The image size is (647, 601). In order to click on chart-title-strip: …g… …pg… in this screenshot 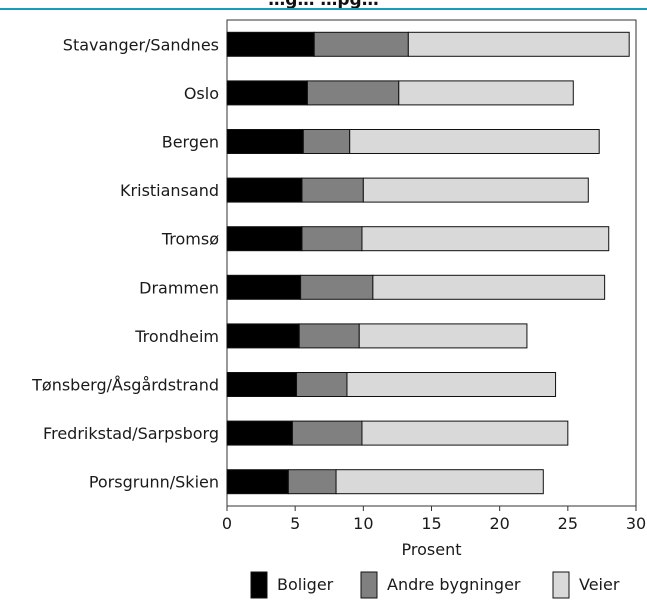, I will do `click(323, 10)`.